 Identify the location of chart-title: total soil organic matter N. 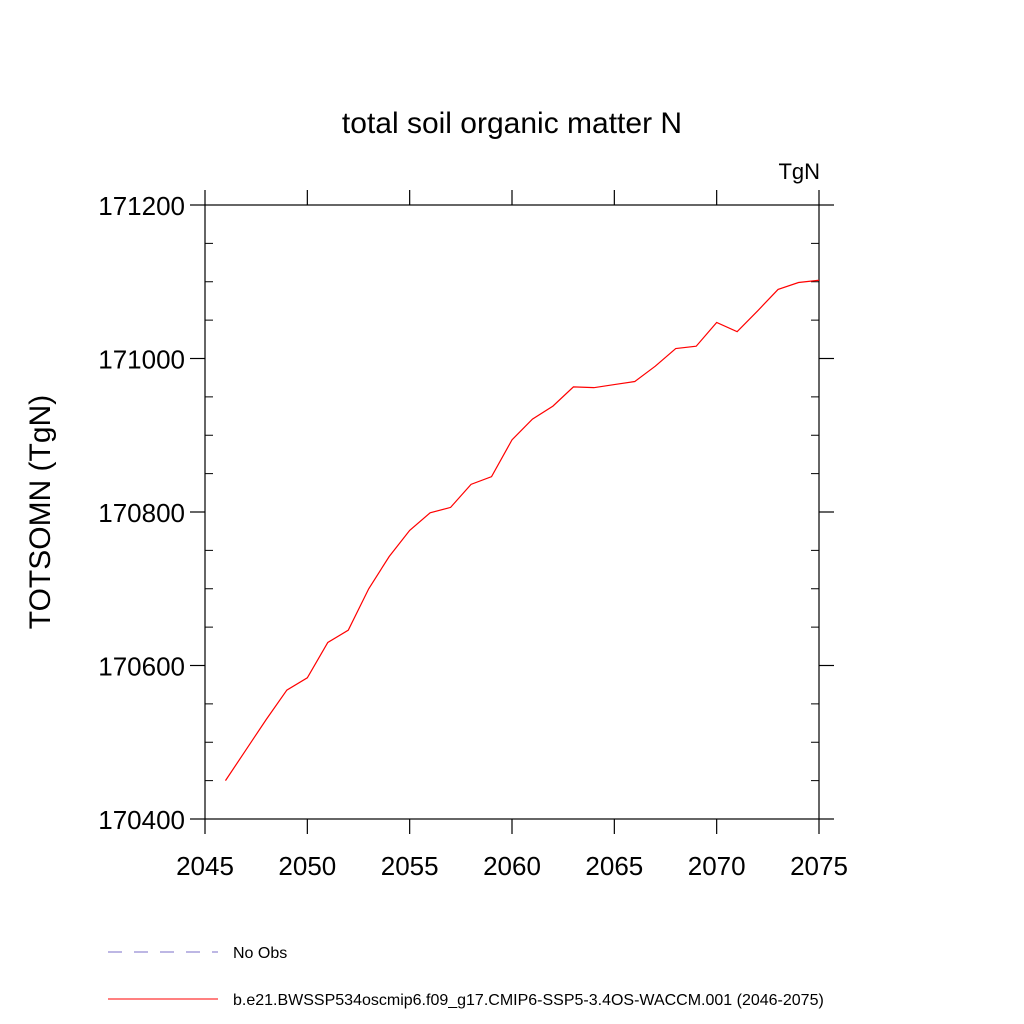
(512, 123).